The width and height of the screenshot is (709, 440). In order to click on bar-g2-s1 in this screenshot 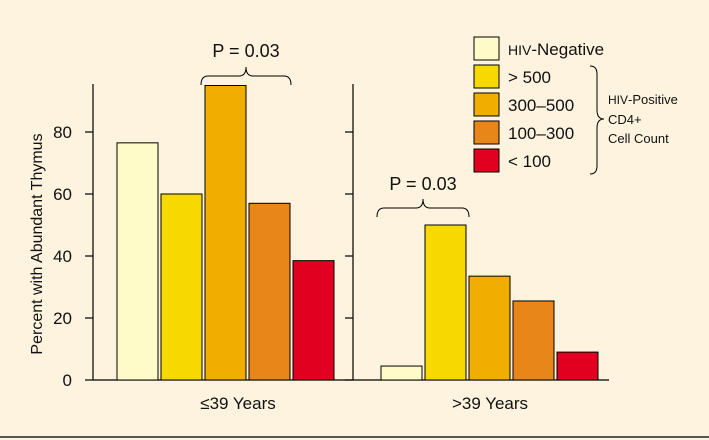, I will do `click(401, 373)`.